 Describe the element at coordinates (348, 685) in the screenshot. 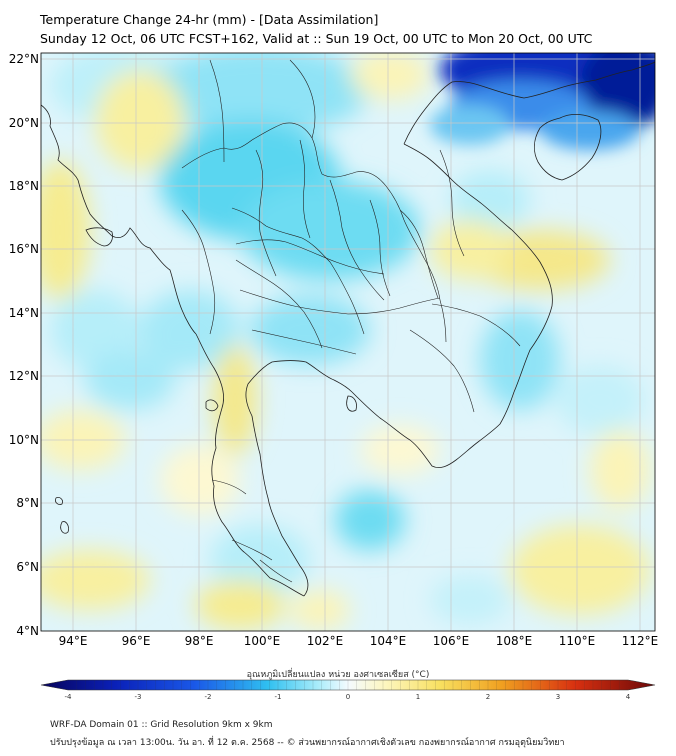

I see `colorbar-bar` at that location.